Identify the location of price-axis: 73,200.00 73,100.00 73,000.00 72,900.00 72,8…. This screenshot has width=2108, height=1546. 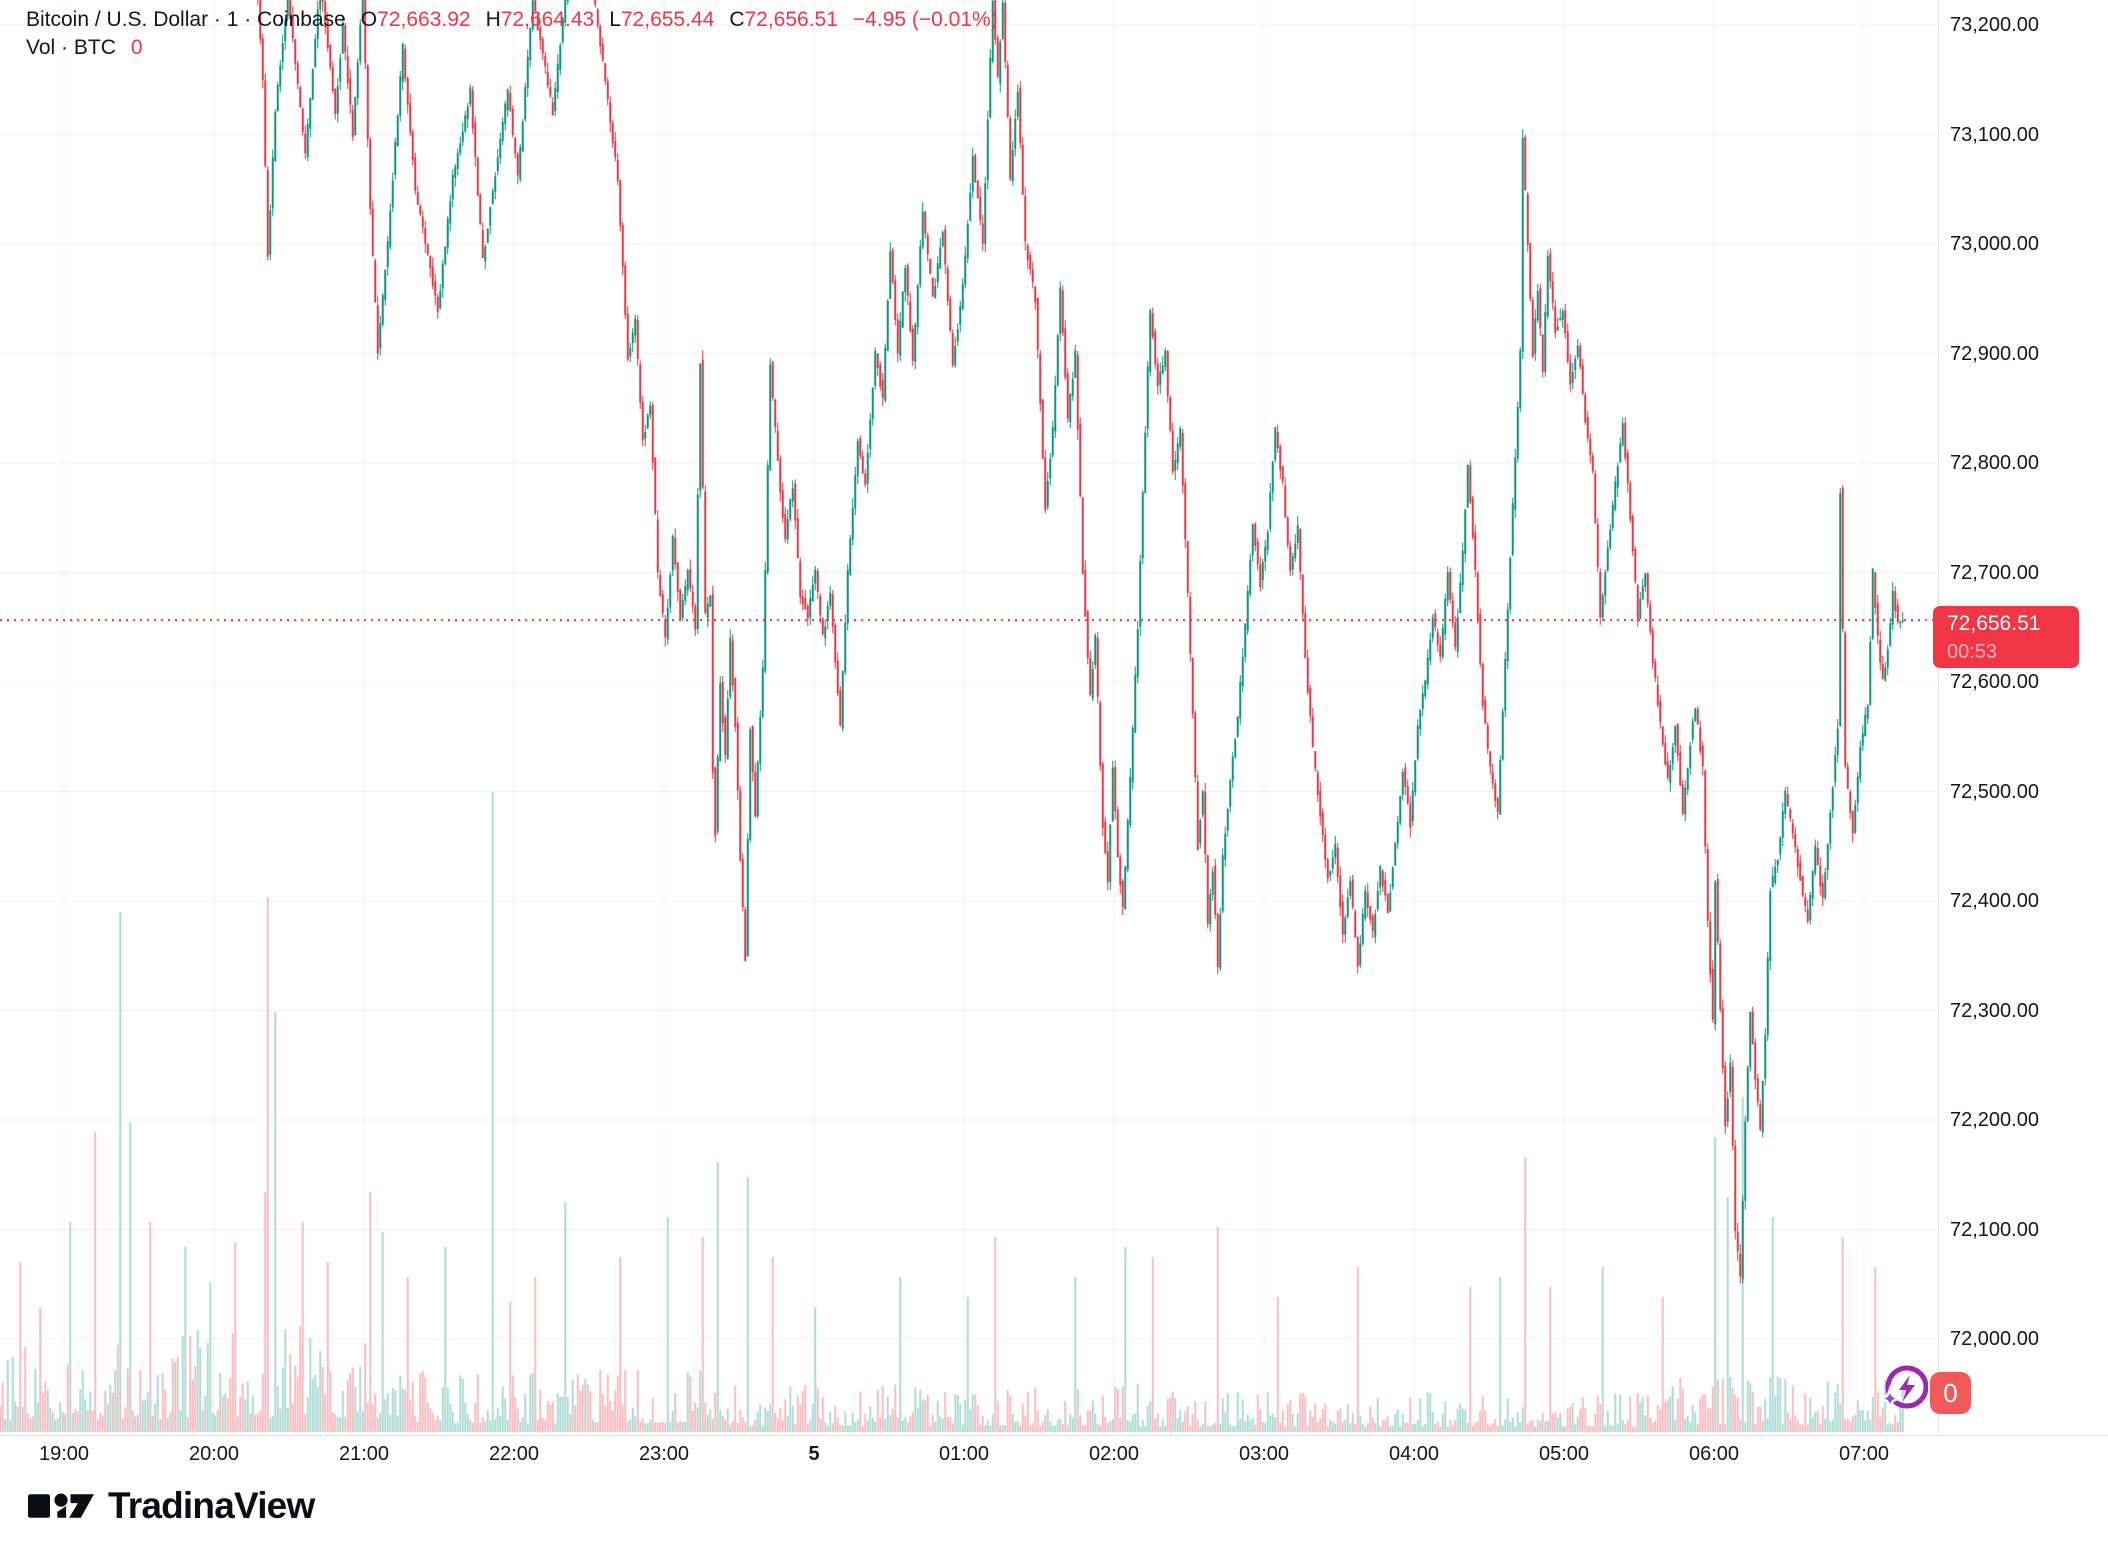
(2023, 717).